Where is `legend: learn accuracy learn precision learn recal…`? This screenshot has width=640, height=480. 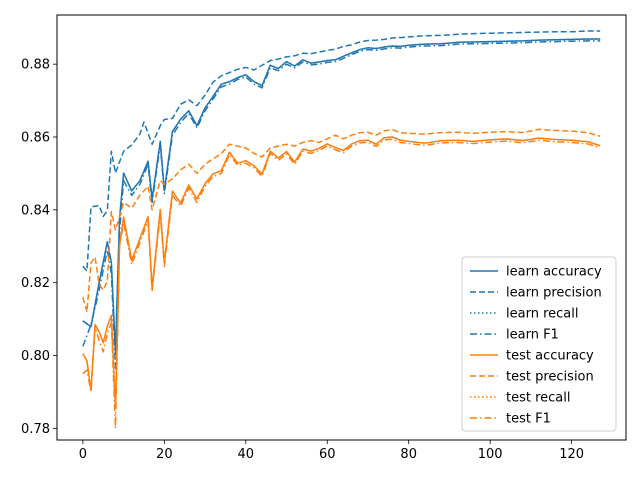 legend: learn accuracy learn precision learn recal… is located at coordinates (539, 344).